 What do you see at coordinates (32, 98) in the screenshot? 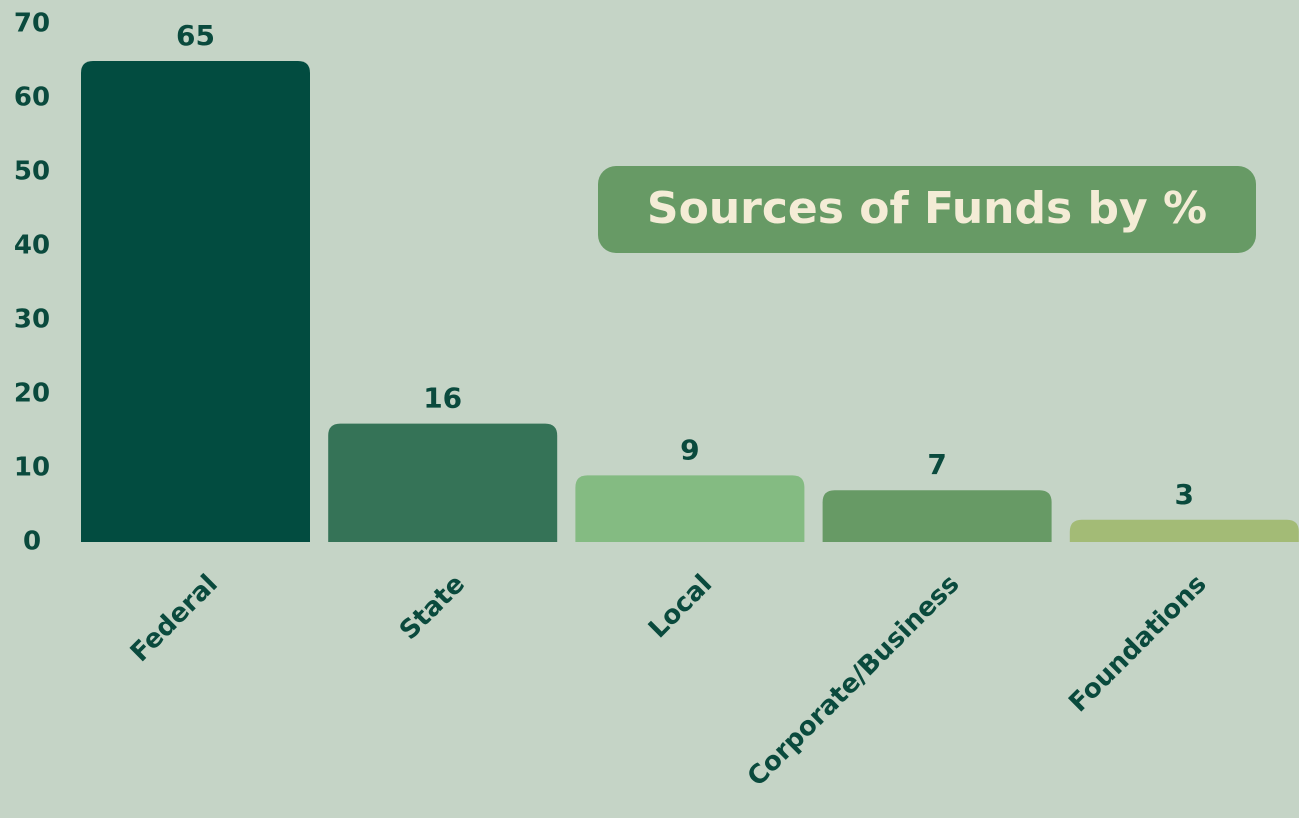
I see `y-tick-label: 60` at bounding box center [32, 98].